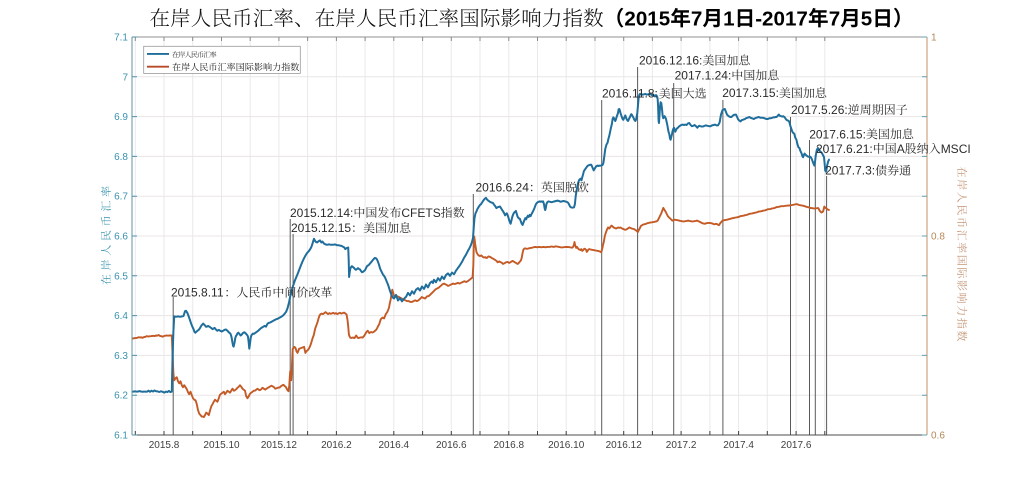 This screenshot has height=493, width=1024. Describe the element at coordinates (121, 237) in the screenshot. I see `svg-text: 6.6` at that location.